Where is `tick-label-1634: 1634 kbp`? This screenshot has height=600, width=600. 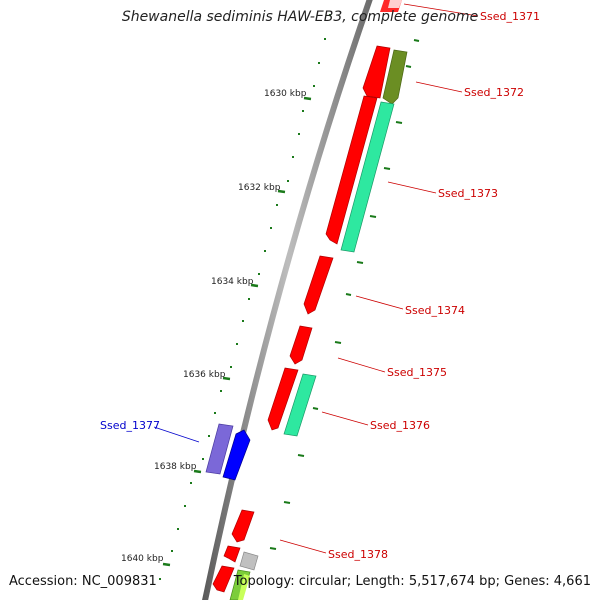 tick-label-1634: 1634 kbp is located at coordinates (232, 282).